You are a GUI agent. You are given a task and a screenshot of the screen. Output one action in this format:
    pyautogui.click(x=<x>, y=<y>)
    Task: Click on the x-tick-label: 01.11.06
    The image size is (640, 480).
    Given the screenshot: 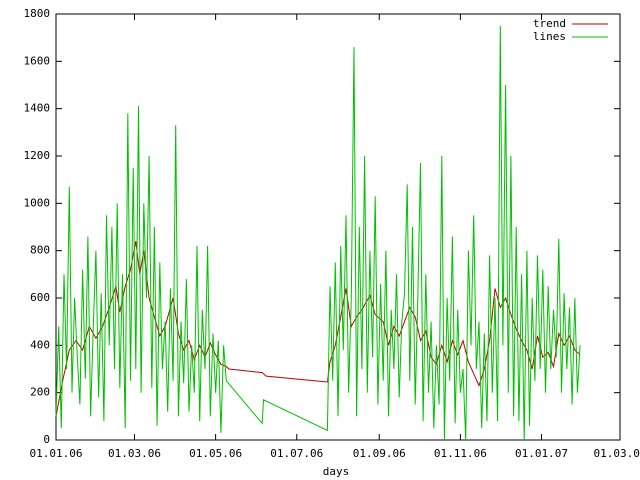 What is the action you would take?
    pyautogui.click(x=460, y=453)
    